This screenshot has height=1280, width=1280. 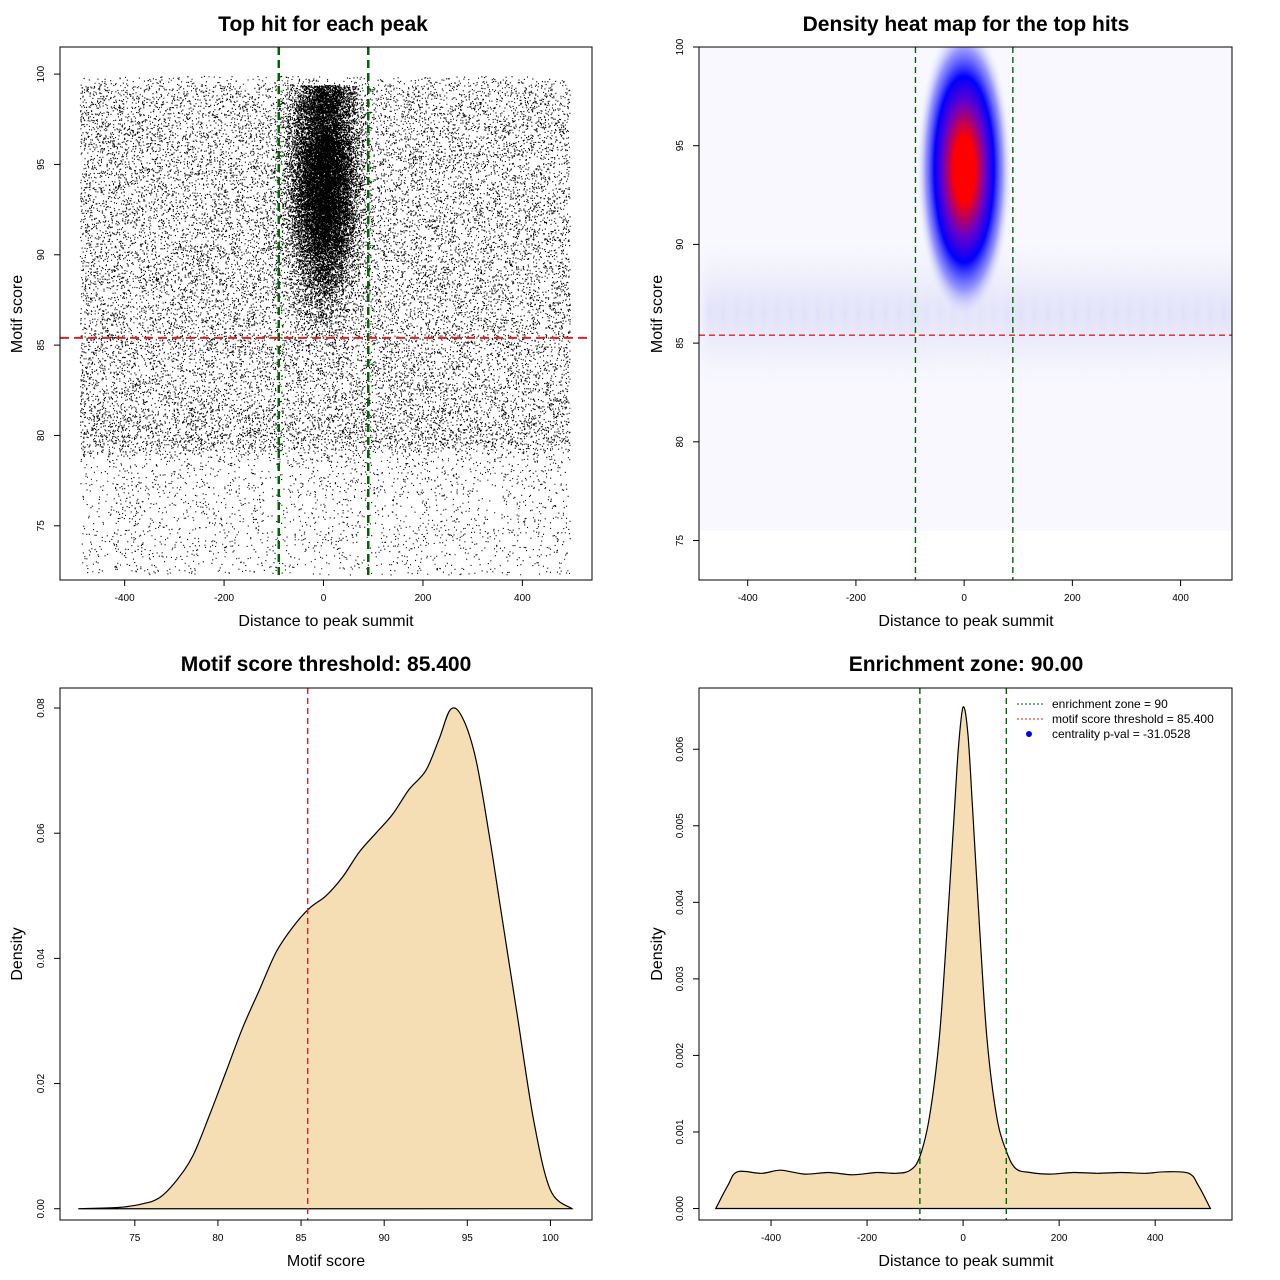 What do you see at coordinates (302, 1238) in the screenshot?
I see `score-density-x-tick-label: 85` at bounding box center [302, 1238].